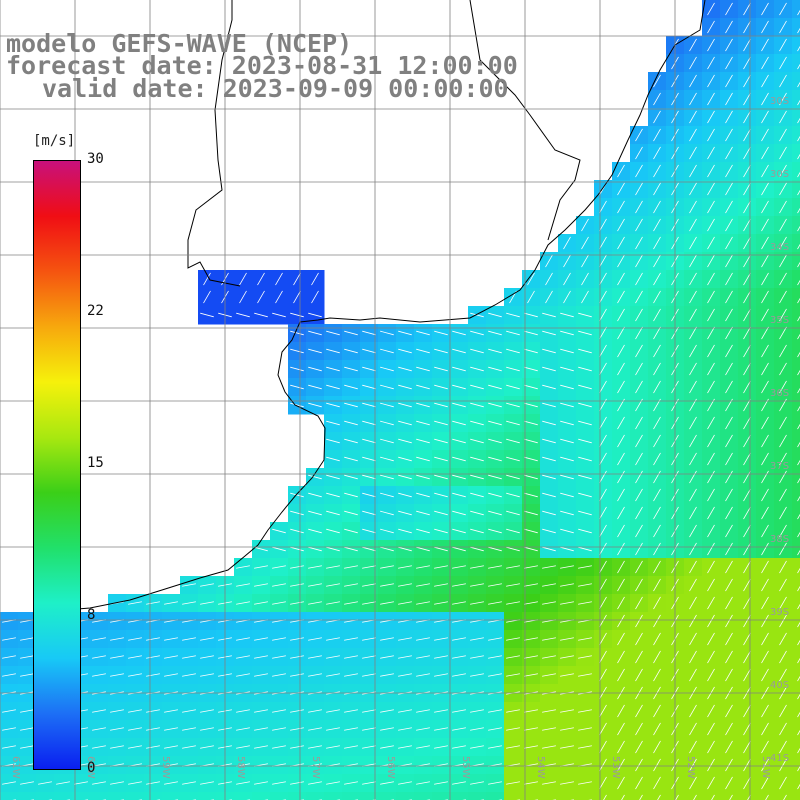 The image size is (800, 800). What do you see at coordinates (779, 101) in the screenshot?
I see `latitude-label: 30S` at bounding box center [779, 101].